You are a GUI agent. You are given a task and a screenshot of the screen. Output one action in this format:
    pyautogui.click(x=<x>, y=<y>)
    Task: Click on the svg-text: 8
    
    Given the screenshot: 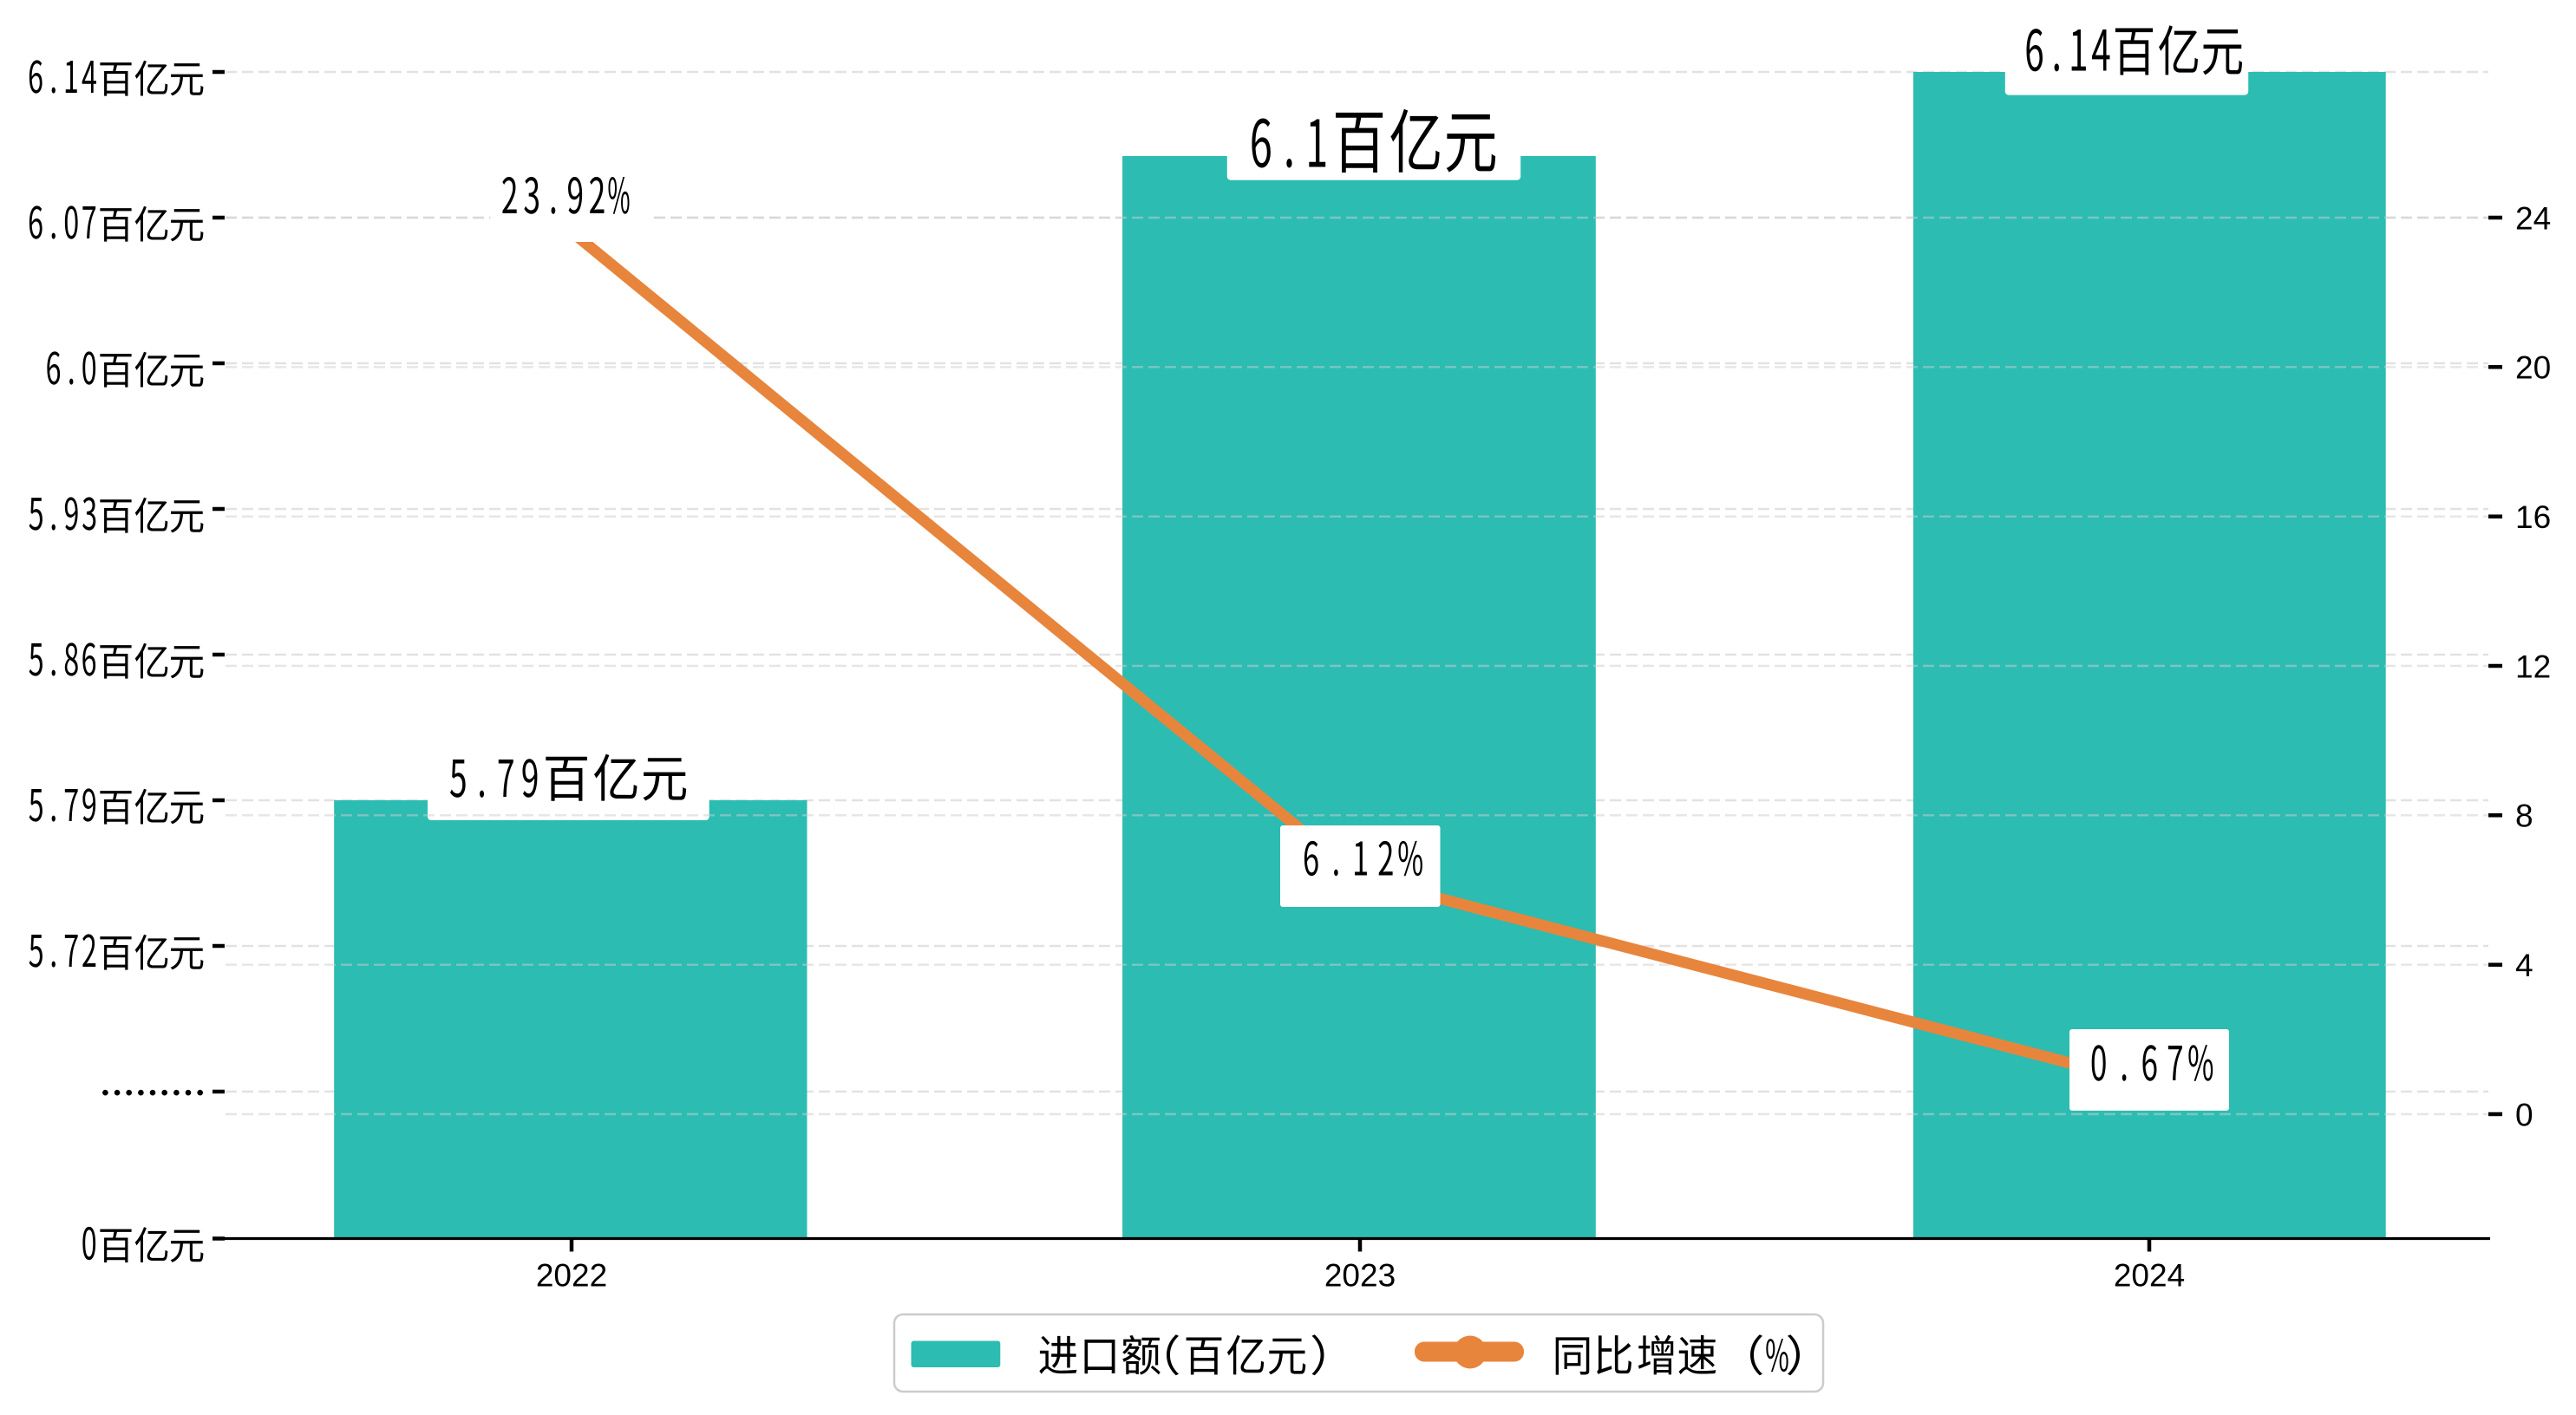 What is the action you would take?
    pyautogui.click(x=2524, y=816)
    